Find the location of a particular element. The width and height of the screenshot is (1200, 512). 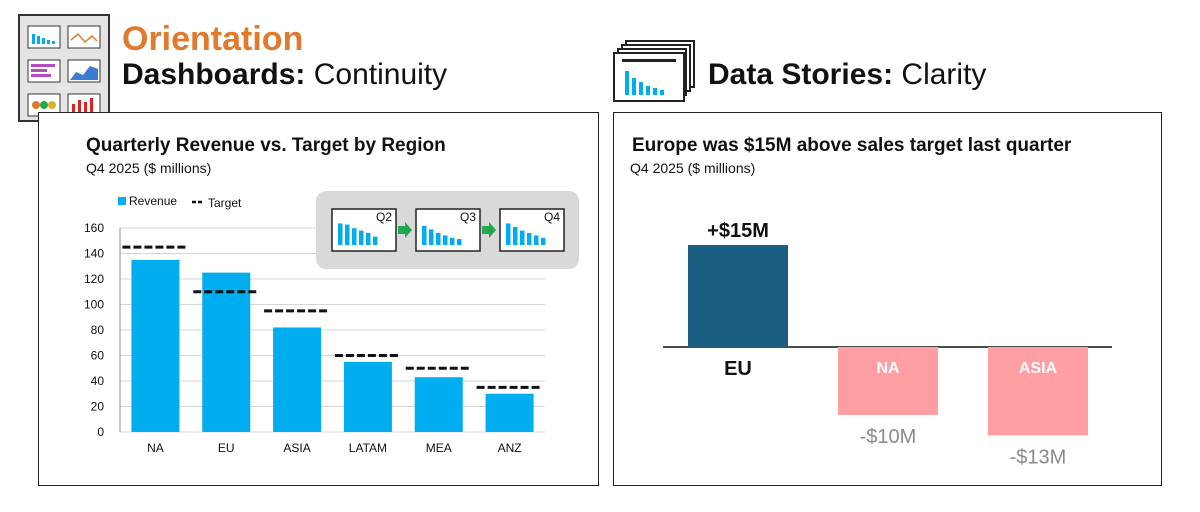

dashboard-chart-subtitle: Q4 2025 ($ millions) is located at coordinates (149, 168).